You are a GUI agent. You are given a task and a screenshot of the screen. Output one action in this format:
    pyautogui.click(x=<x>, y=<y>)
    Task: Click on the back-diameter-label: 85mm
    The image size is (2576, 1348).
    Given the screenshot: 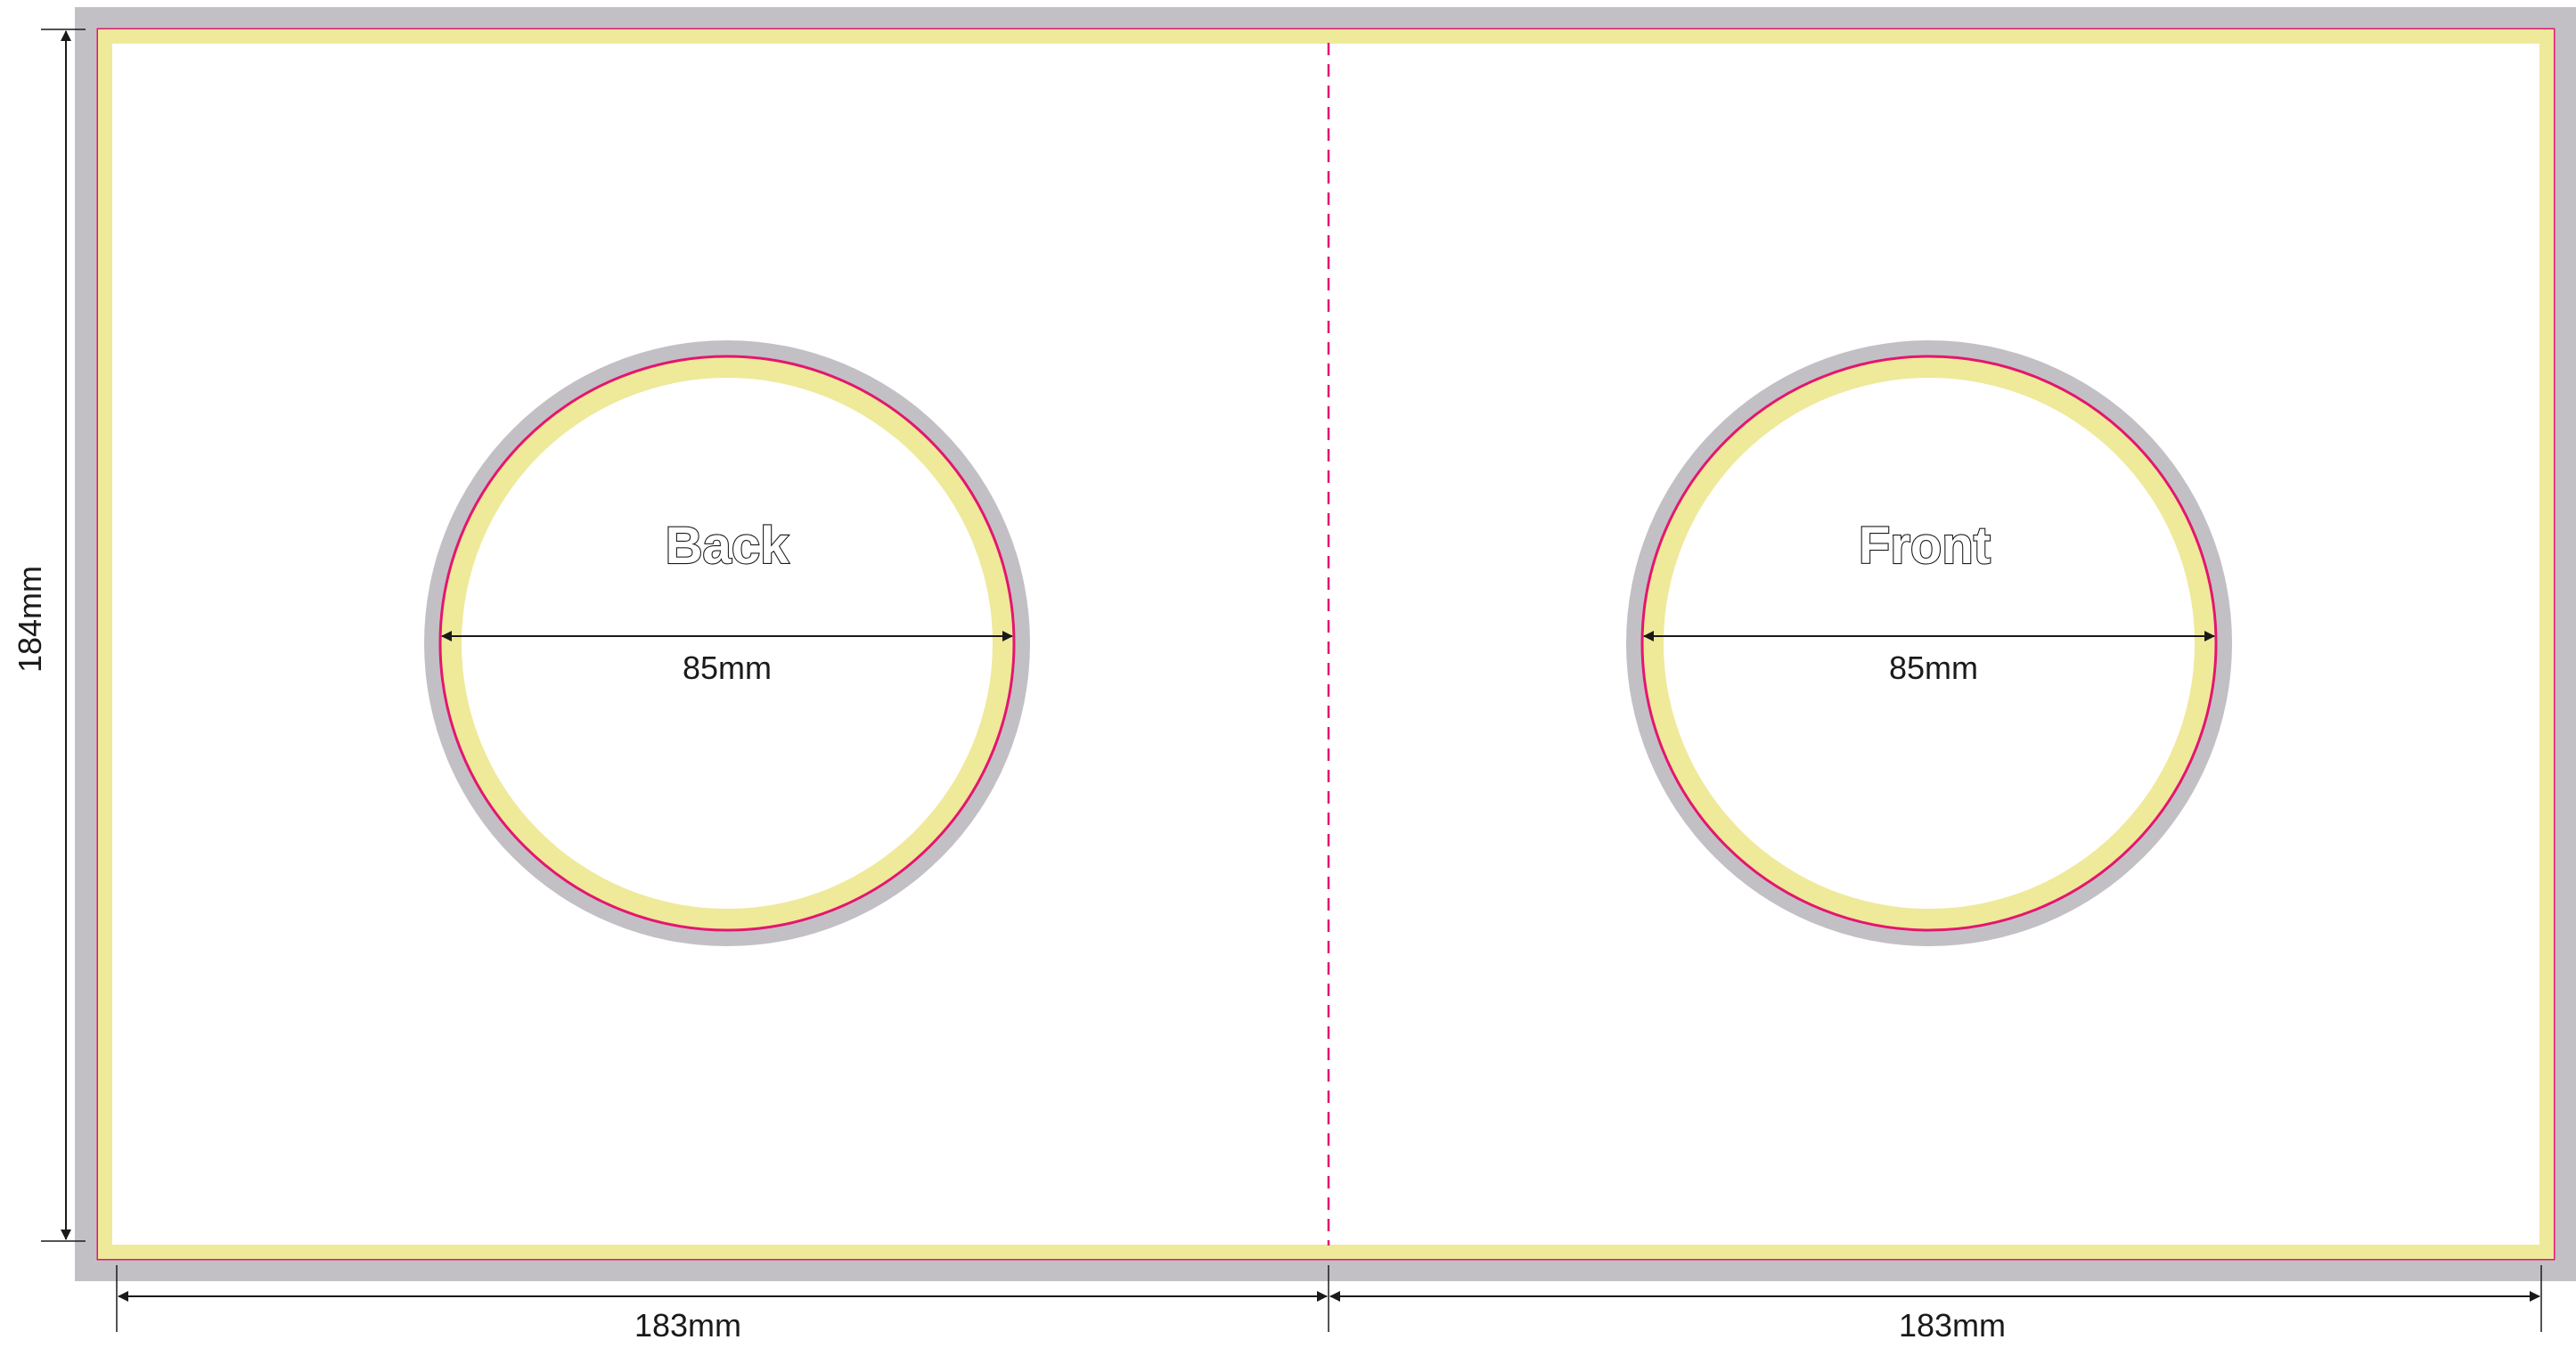 What is the action you would take?
    pyautogui.click(x=727, y=667)
    